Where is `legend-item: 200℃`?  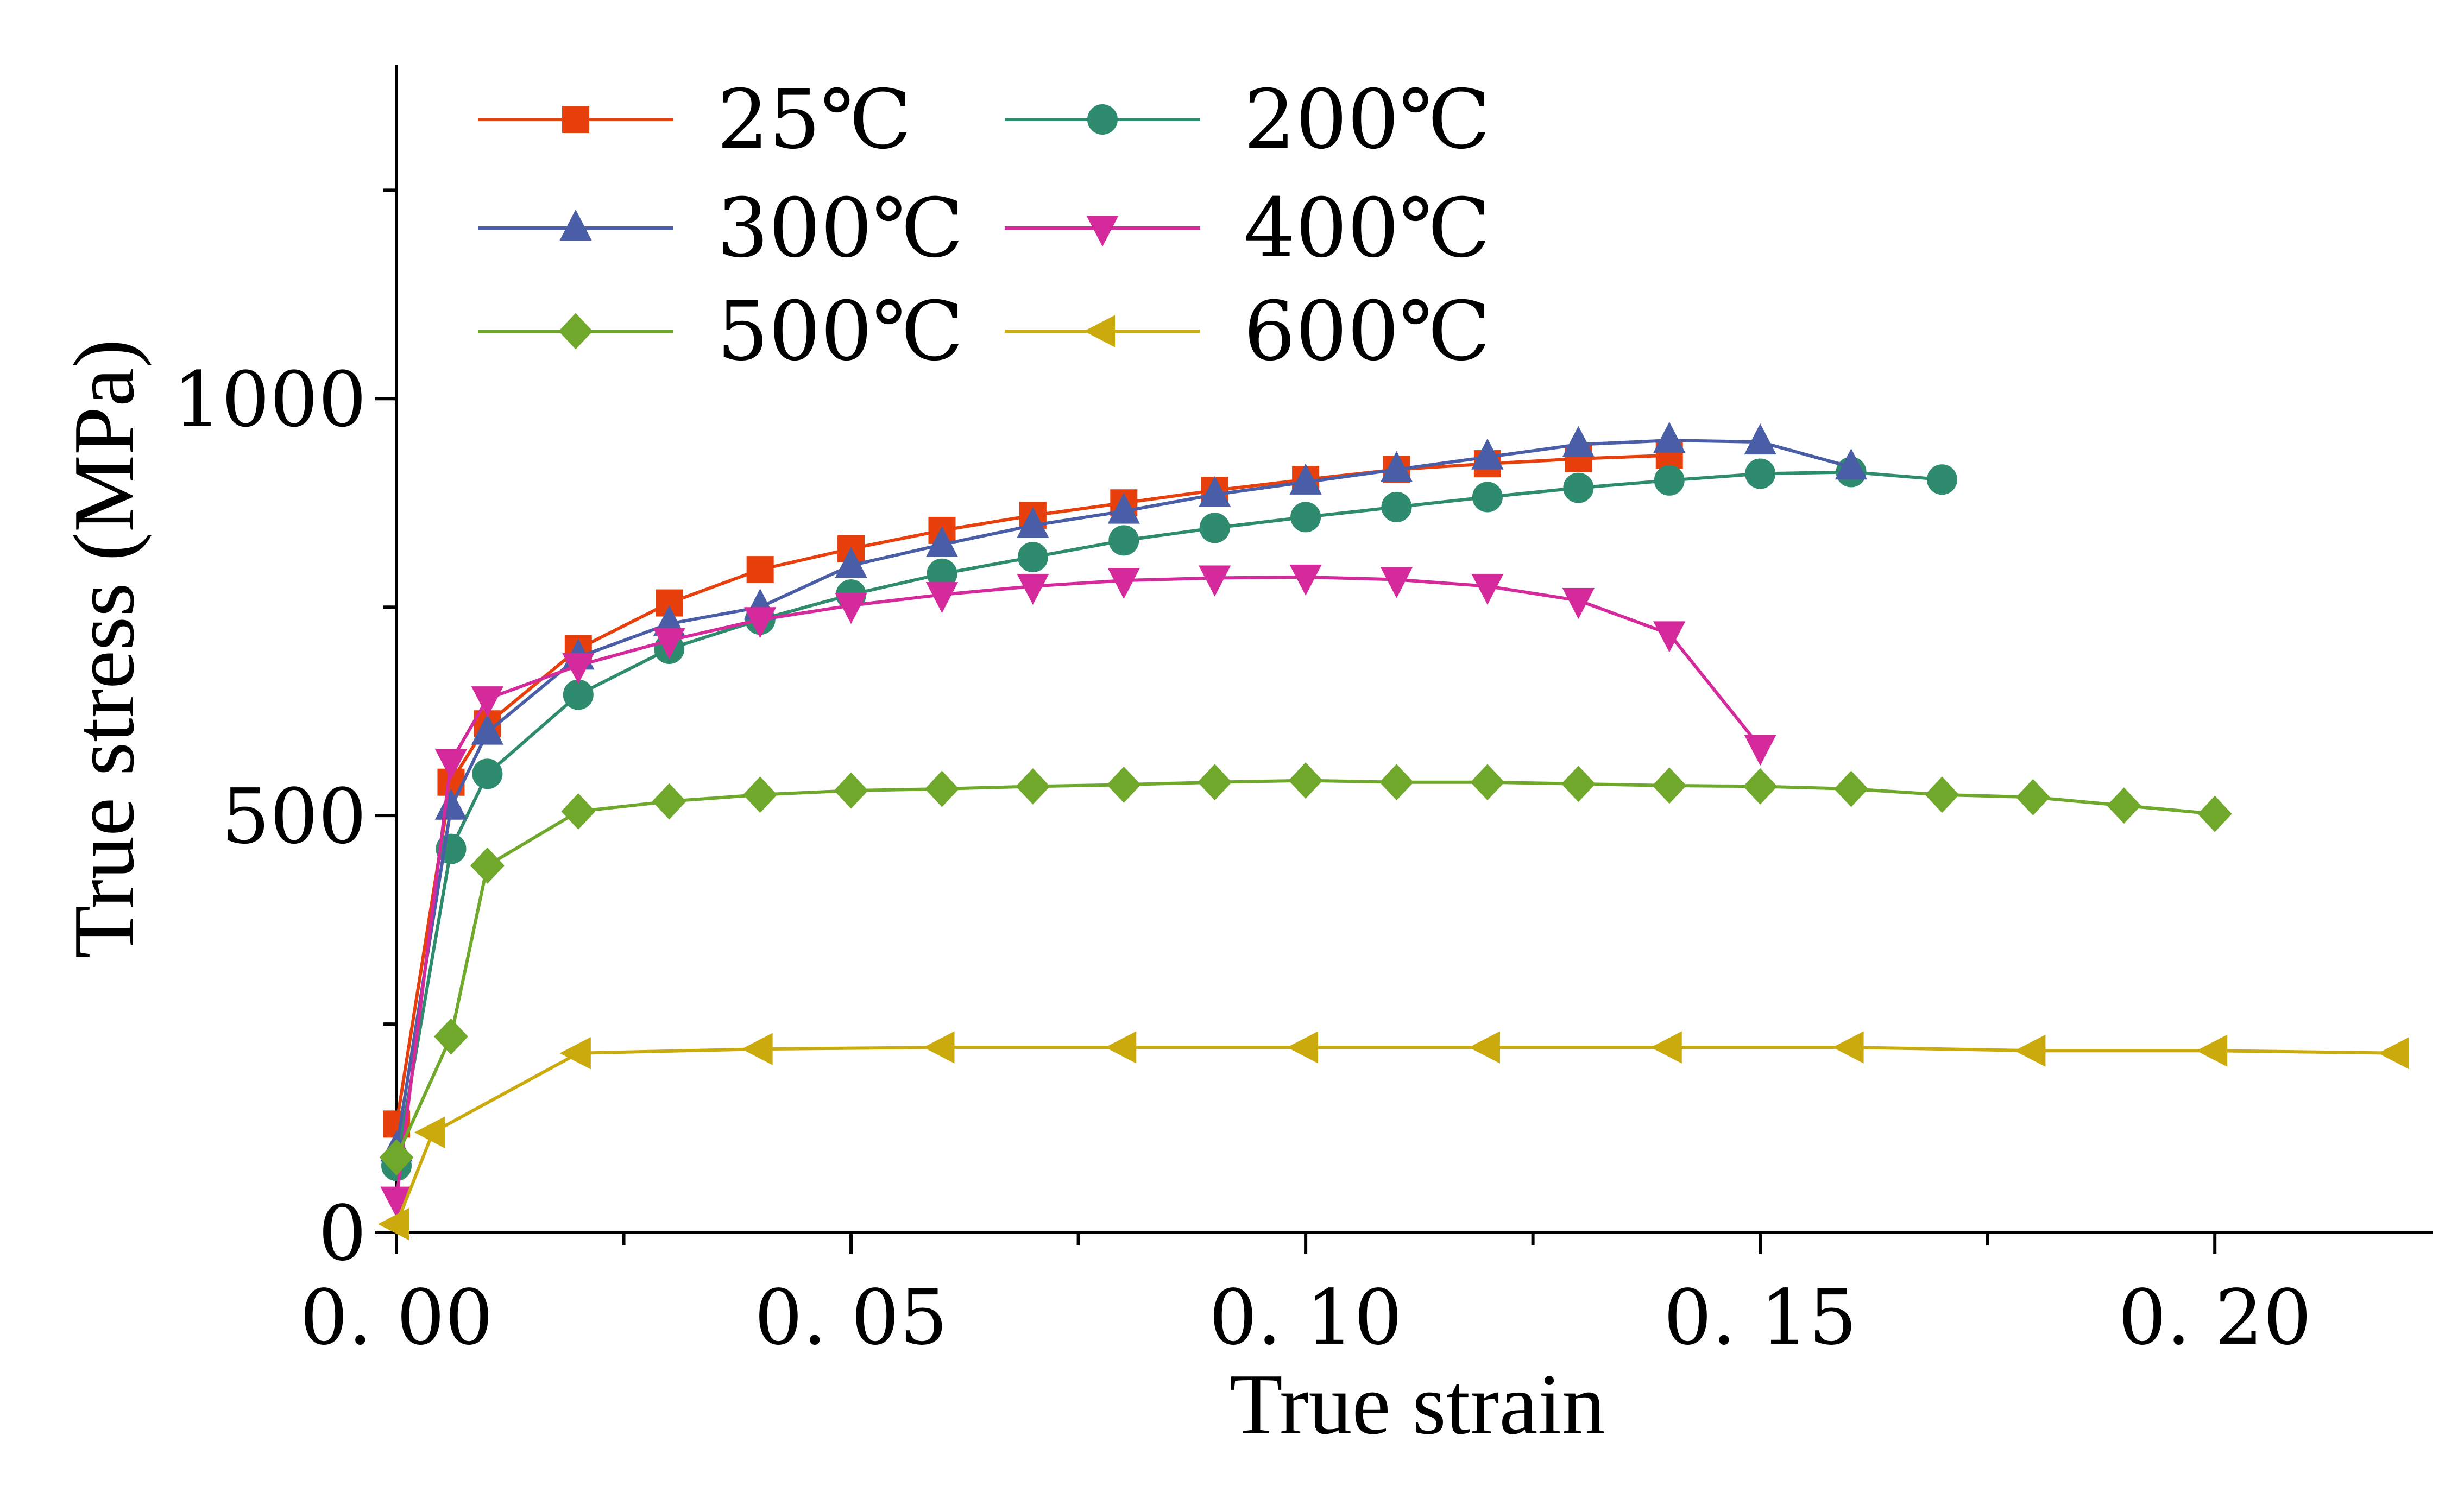
legend-item: 200℃ is located at coordinates (1247, 120).